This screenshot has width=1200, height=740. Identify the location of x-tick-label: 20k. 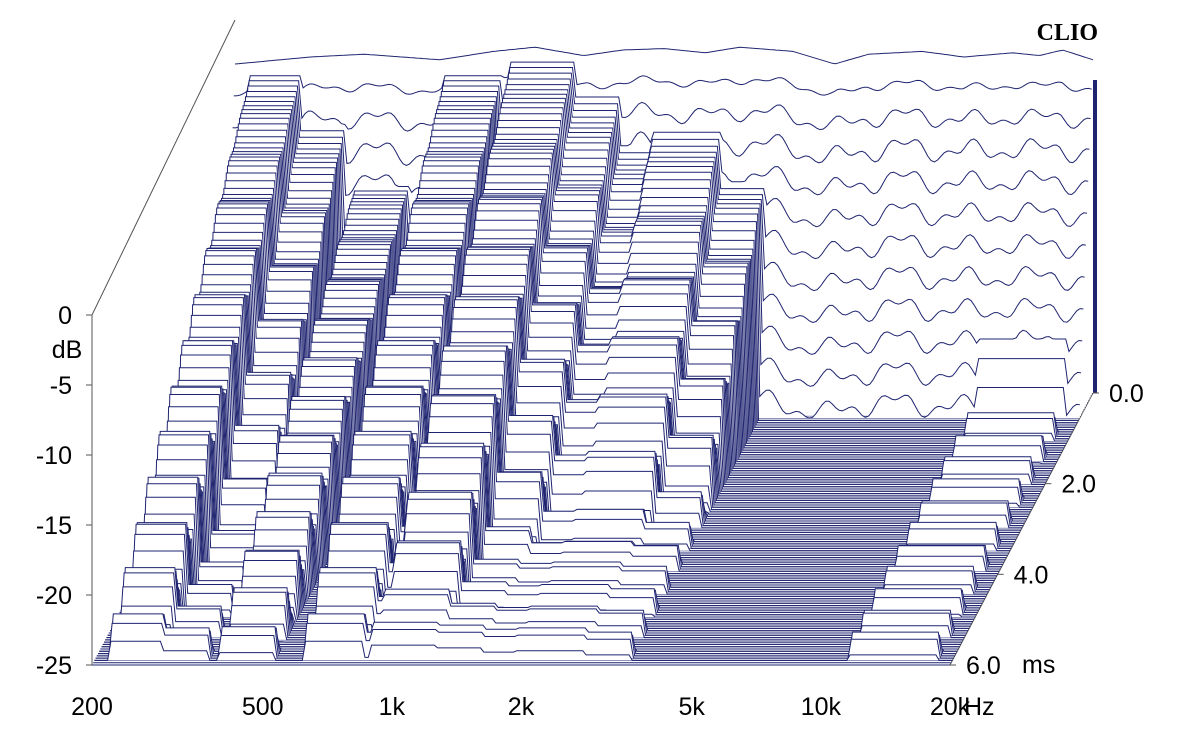
(950, 707).